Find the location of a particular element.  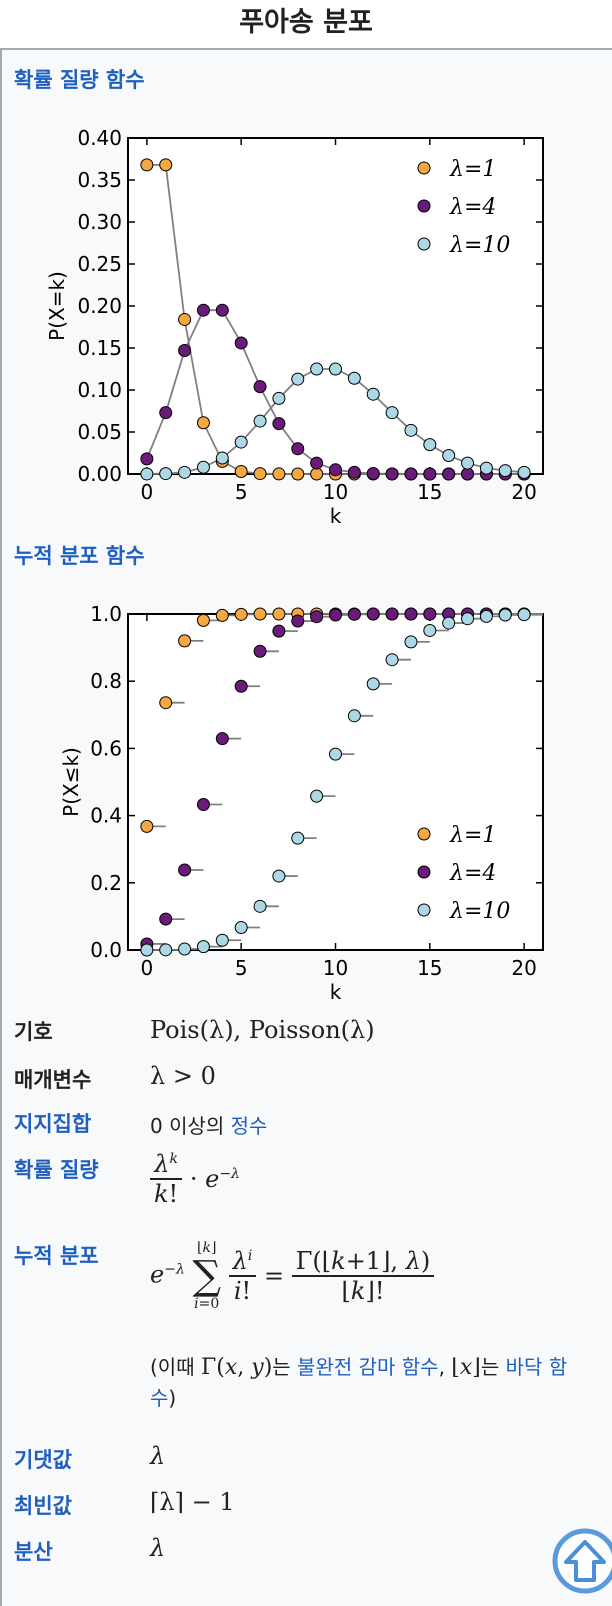

y-tick-label: 0.00 is located at coordinates (99, 474).